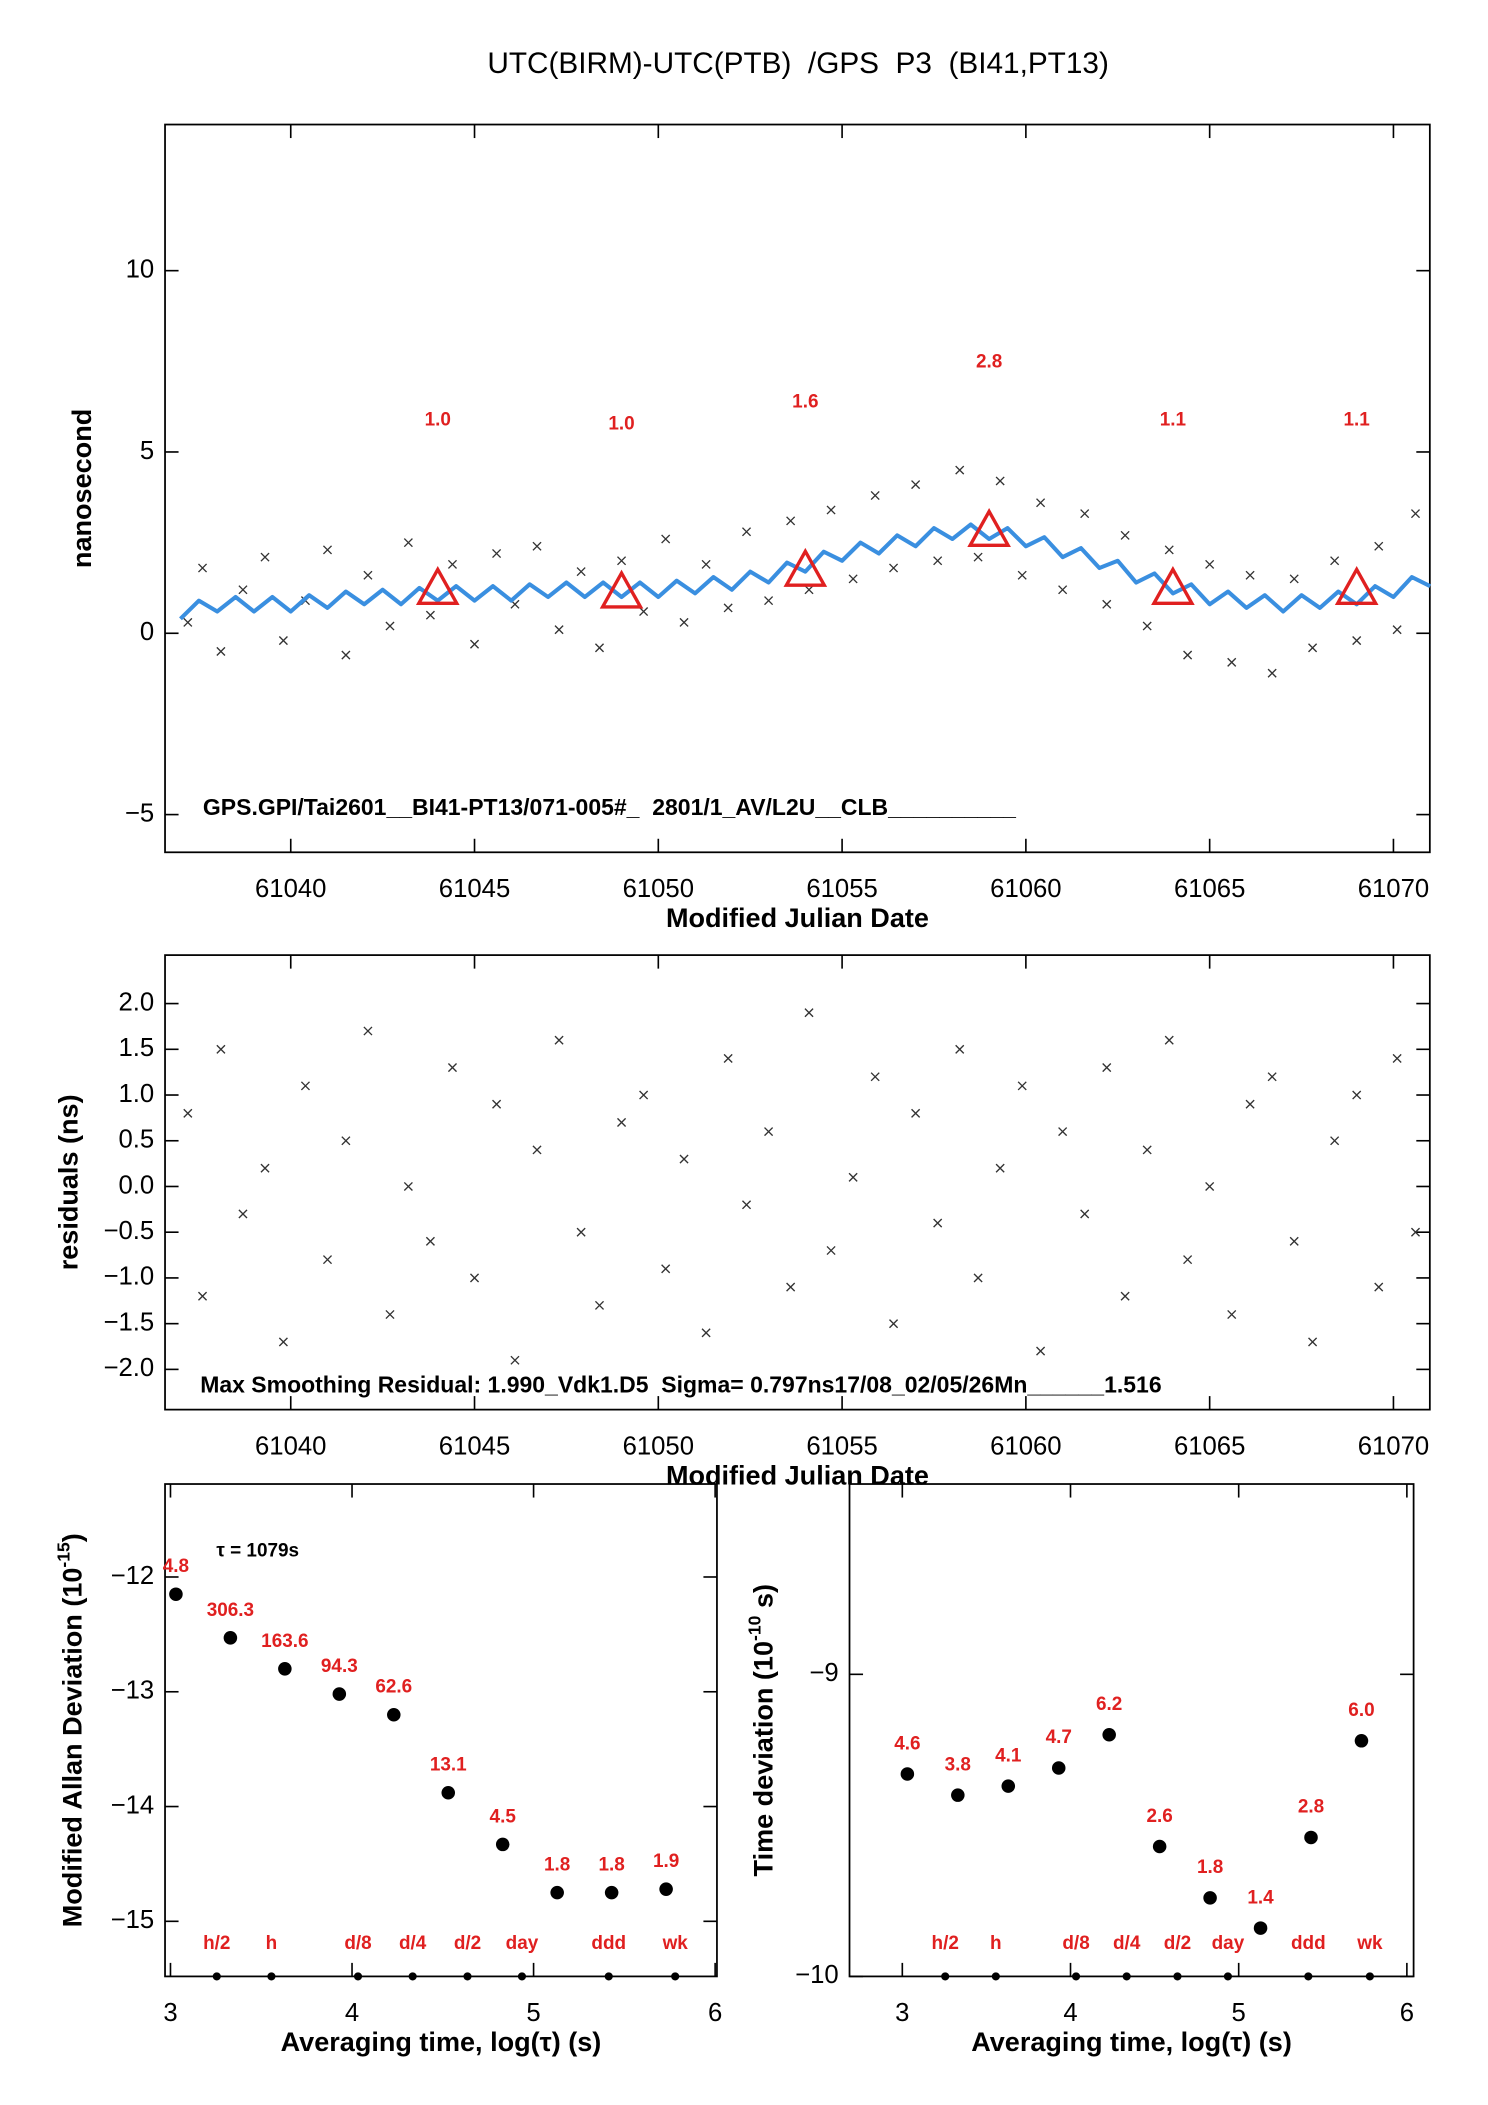 This screenshot has height=2105, width=1488. I want to click on point-label: 6.2, so click(1109, 1704).